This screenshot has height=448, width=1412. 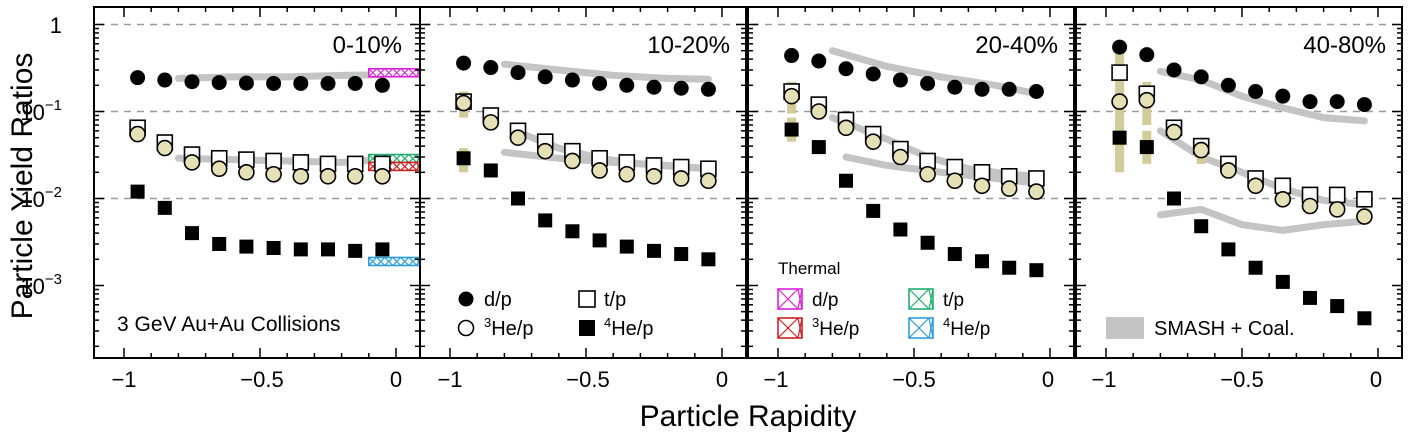 I want to click on legend-smash-swatch, so click(x=1125, y=328).